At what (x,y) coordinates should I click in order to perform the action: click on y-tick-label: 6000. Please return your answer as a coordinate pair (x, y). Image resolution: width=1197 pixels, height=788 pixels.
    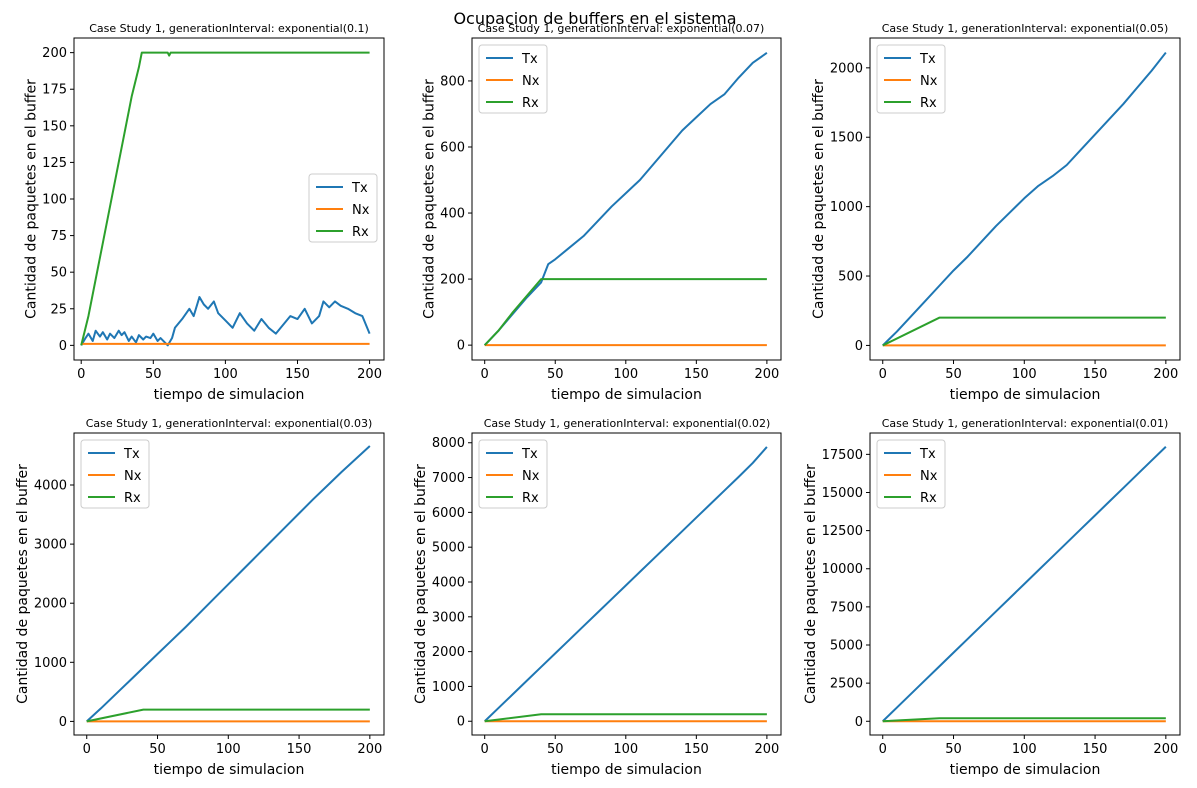
    Looking at the image, I should click on (448, 513).